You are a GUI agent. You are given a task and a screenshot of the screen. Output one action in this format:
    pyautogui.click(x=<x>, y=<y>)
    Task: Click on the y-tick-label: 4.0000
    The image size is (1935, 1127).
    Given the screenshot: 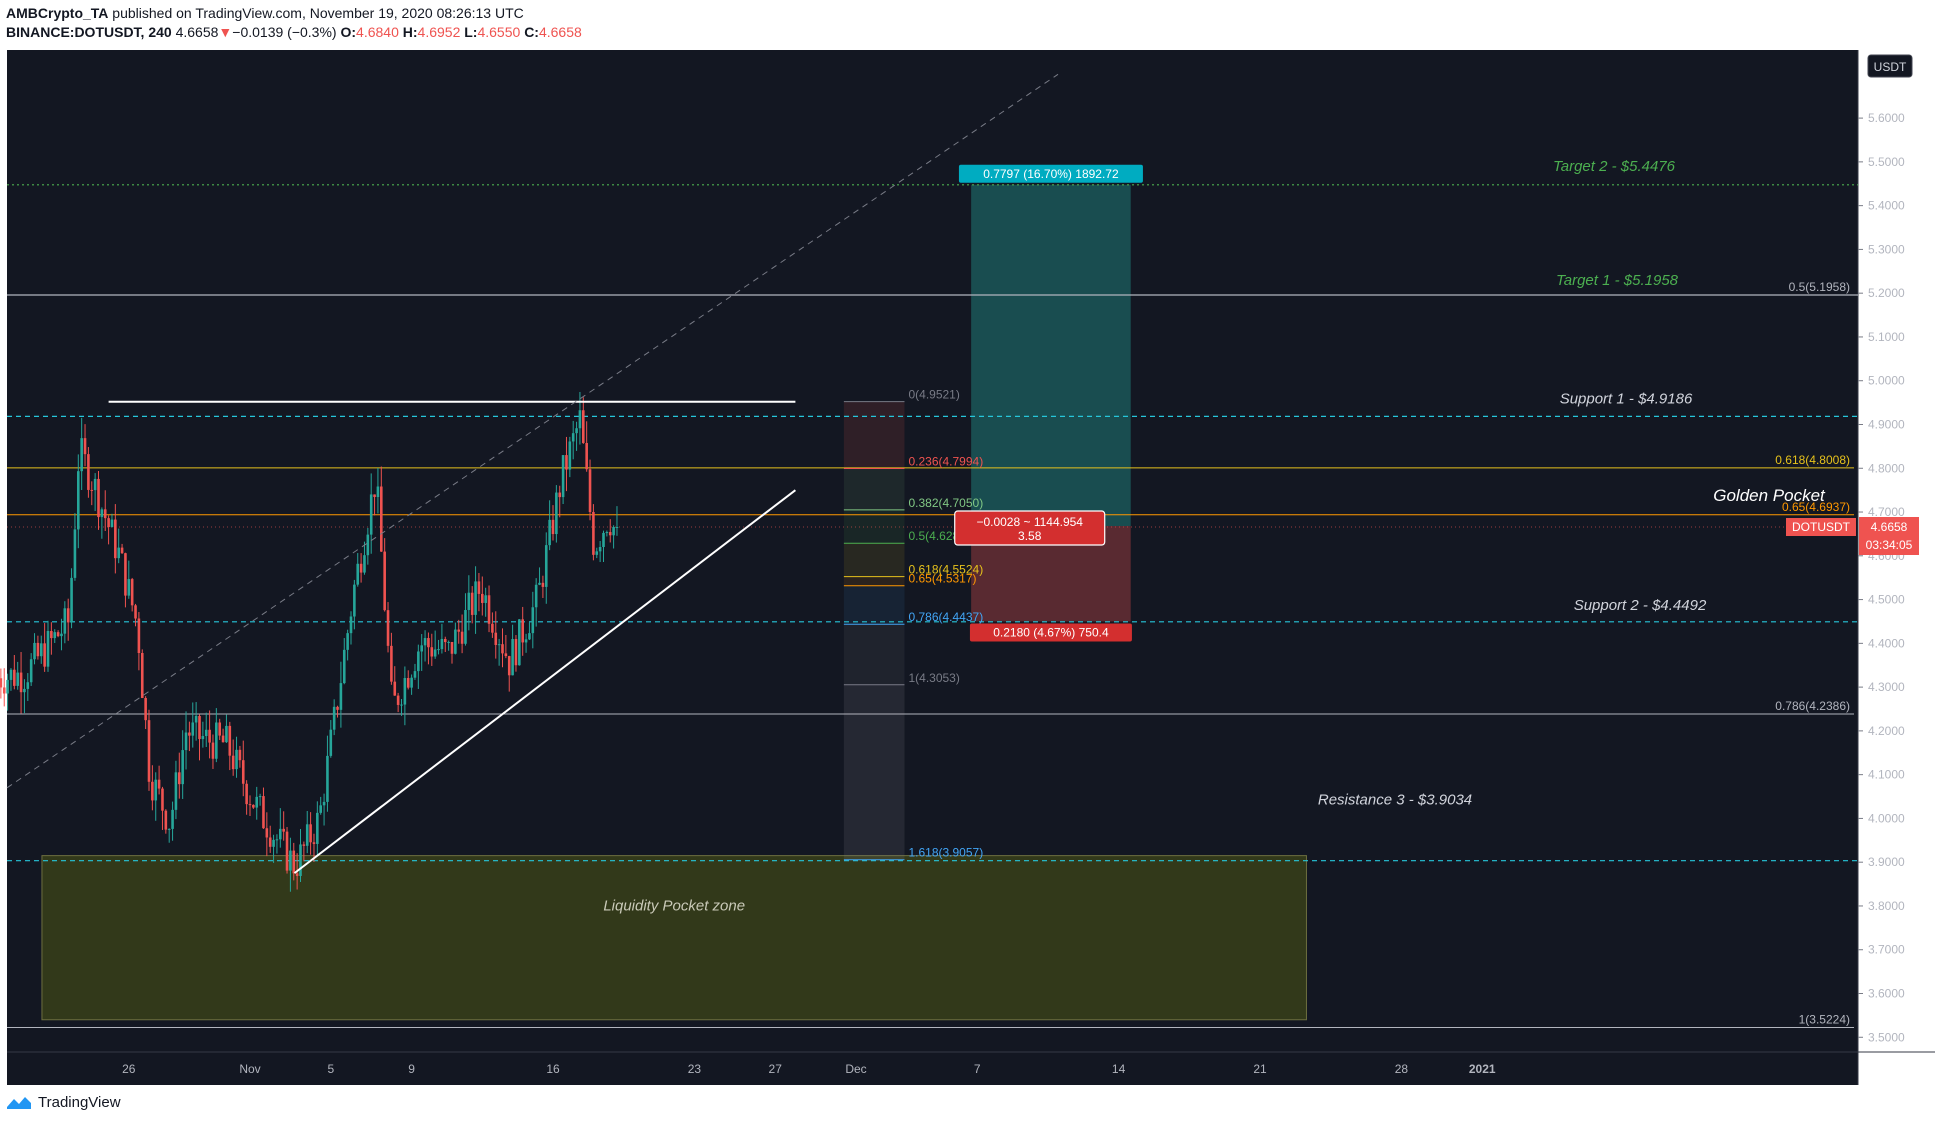 What is the action you would take?
    pyautogui.click(x=1886, y=818)
    